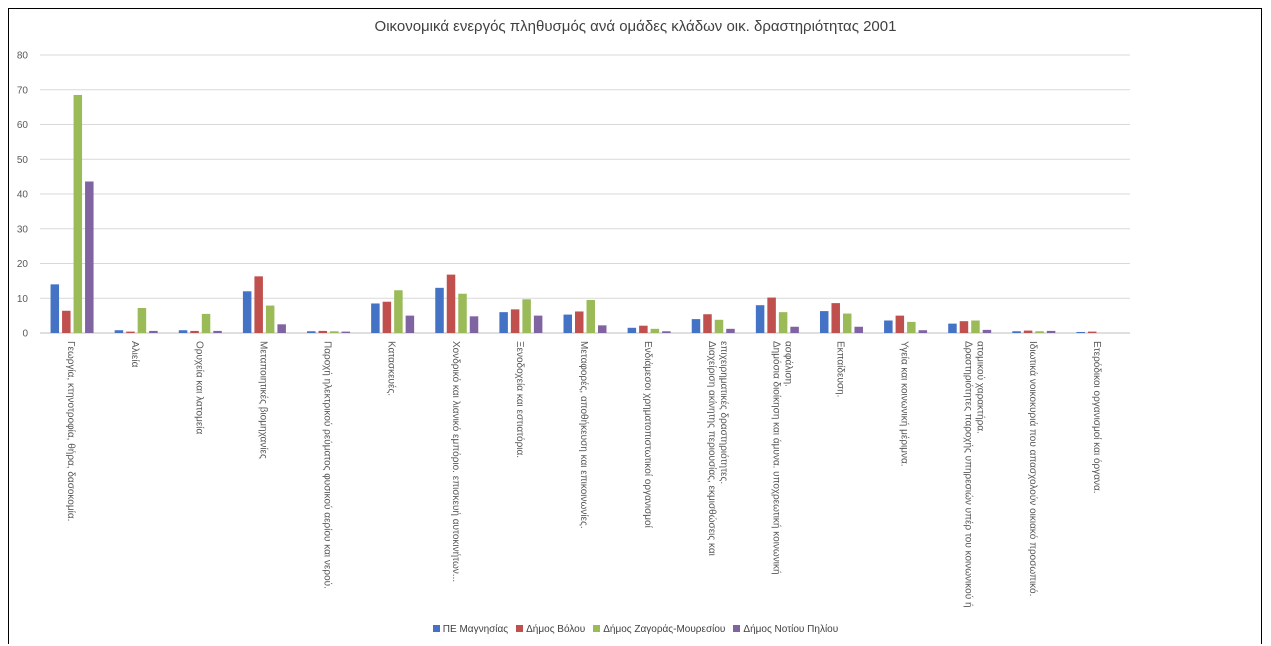 The height and width of the screenshot is (646, 1271). I want to click on x-tick-label: Εκπαίδευση., so click(840, 369).